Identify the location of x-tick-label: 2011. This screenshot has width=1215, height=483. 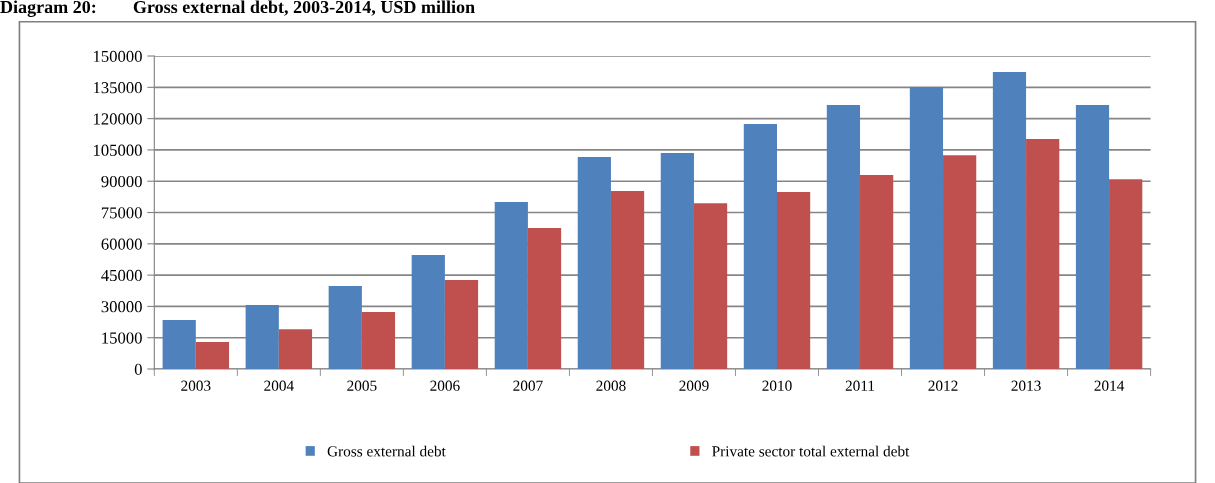
(860, 385).